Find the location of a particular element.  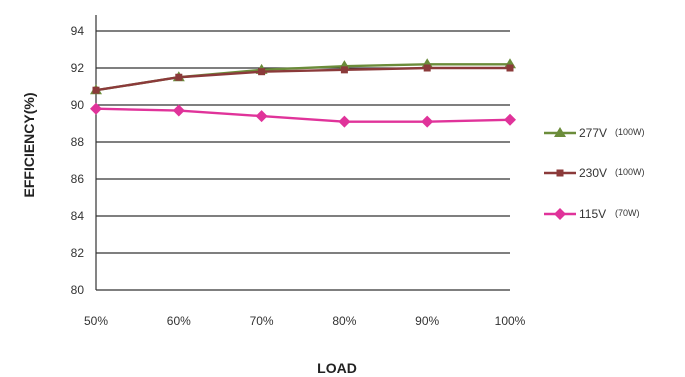

y-tick-label: 94 is located at coordinates (78, 31).